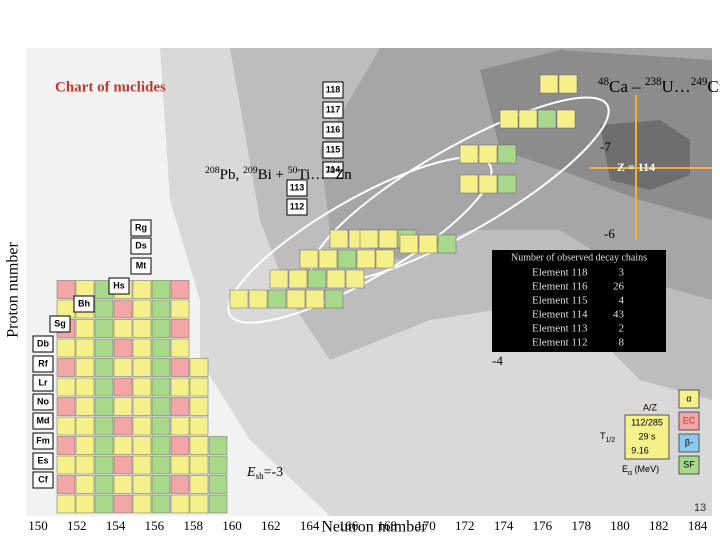  Describe the element at coordinates (688, 398) in the screenshot. I see `legend-label: α` at that location.